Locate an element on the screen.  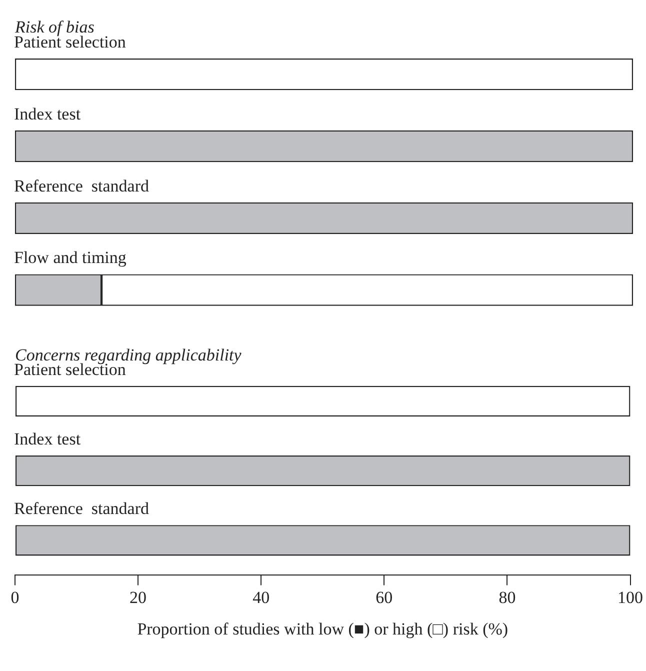
x-tick-label: 40 is located at coordinates (261, 597).